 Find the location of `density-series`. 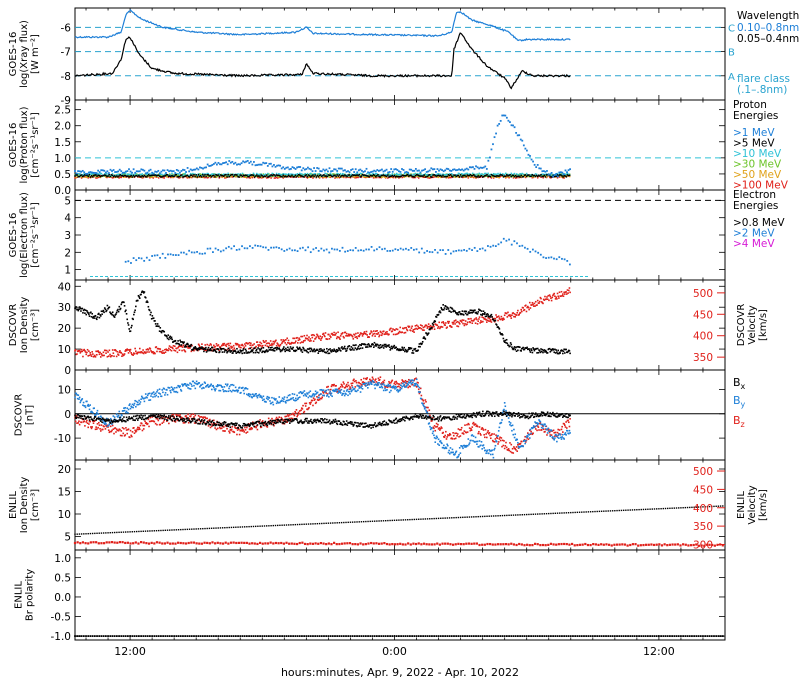

density-series is located at coordinates (322, 322).